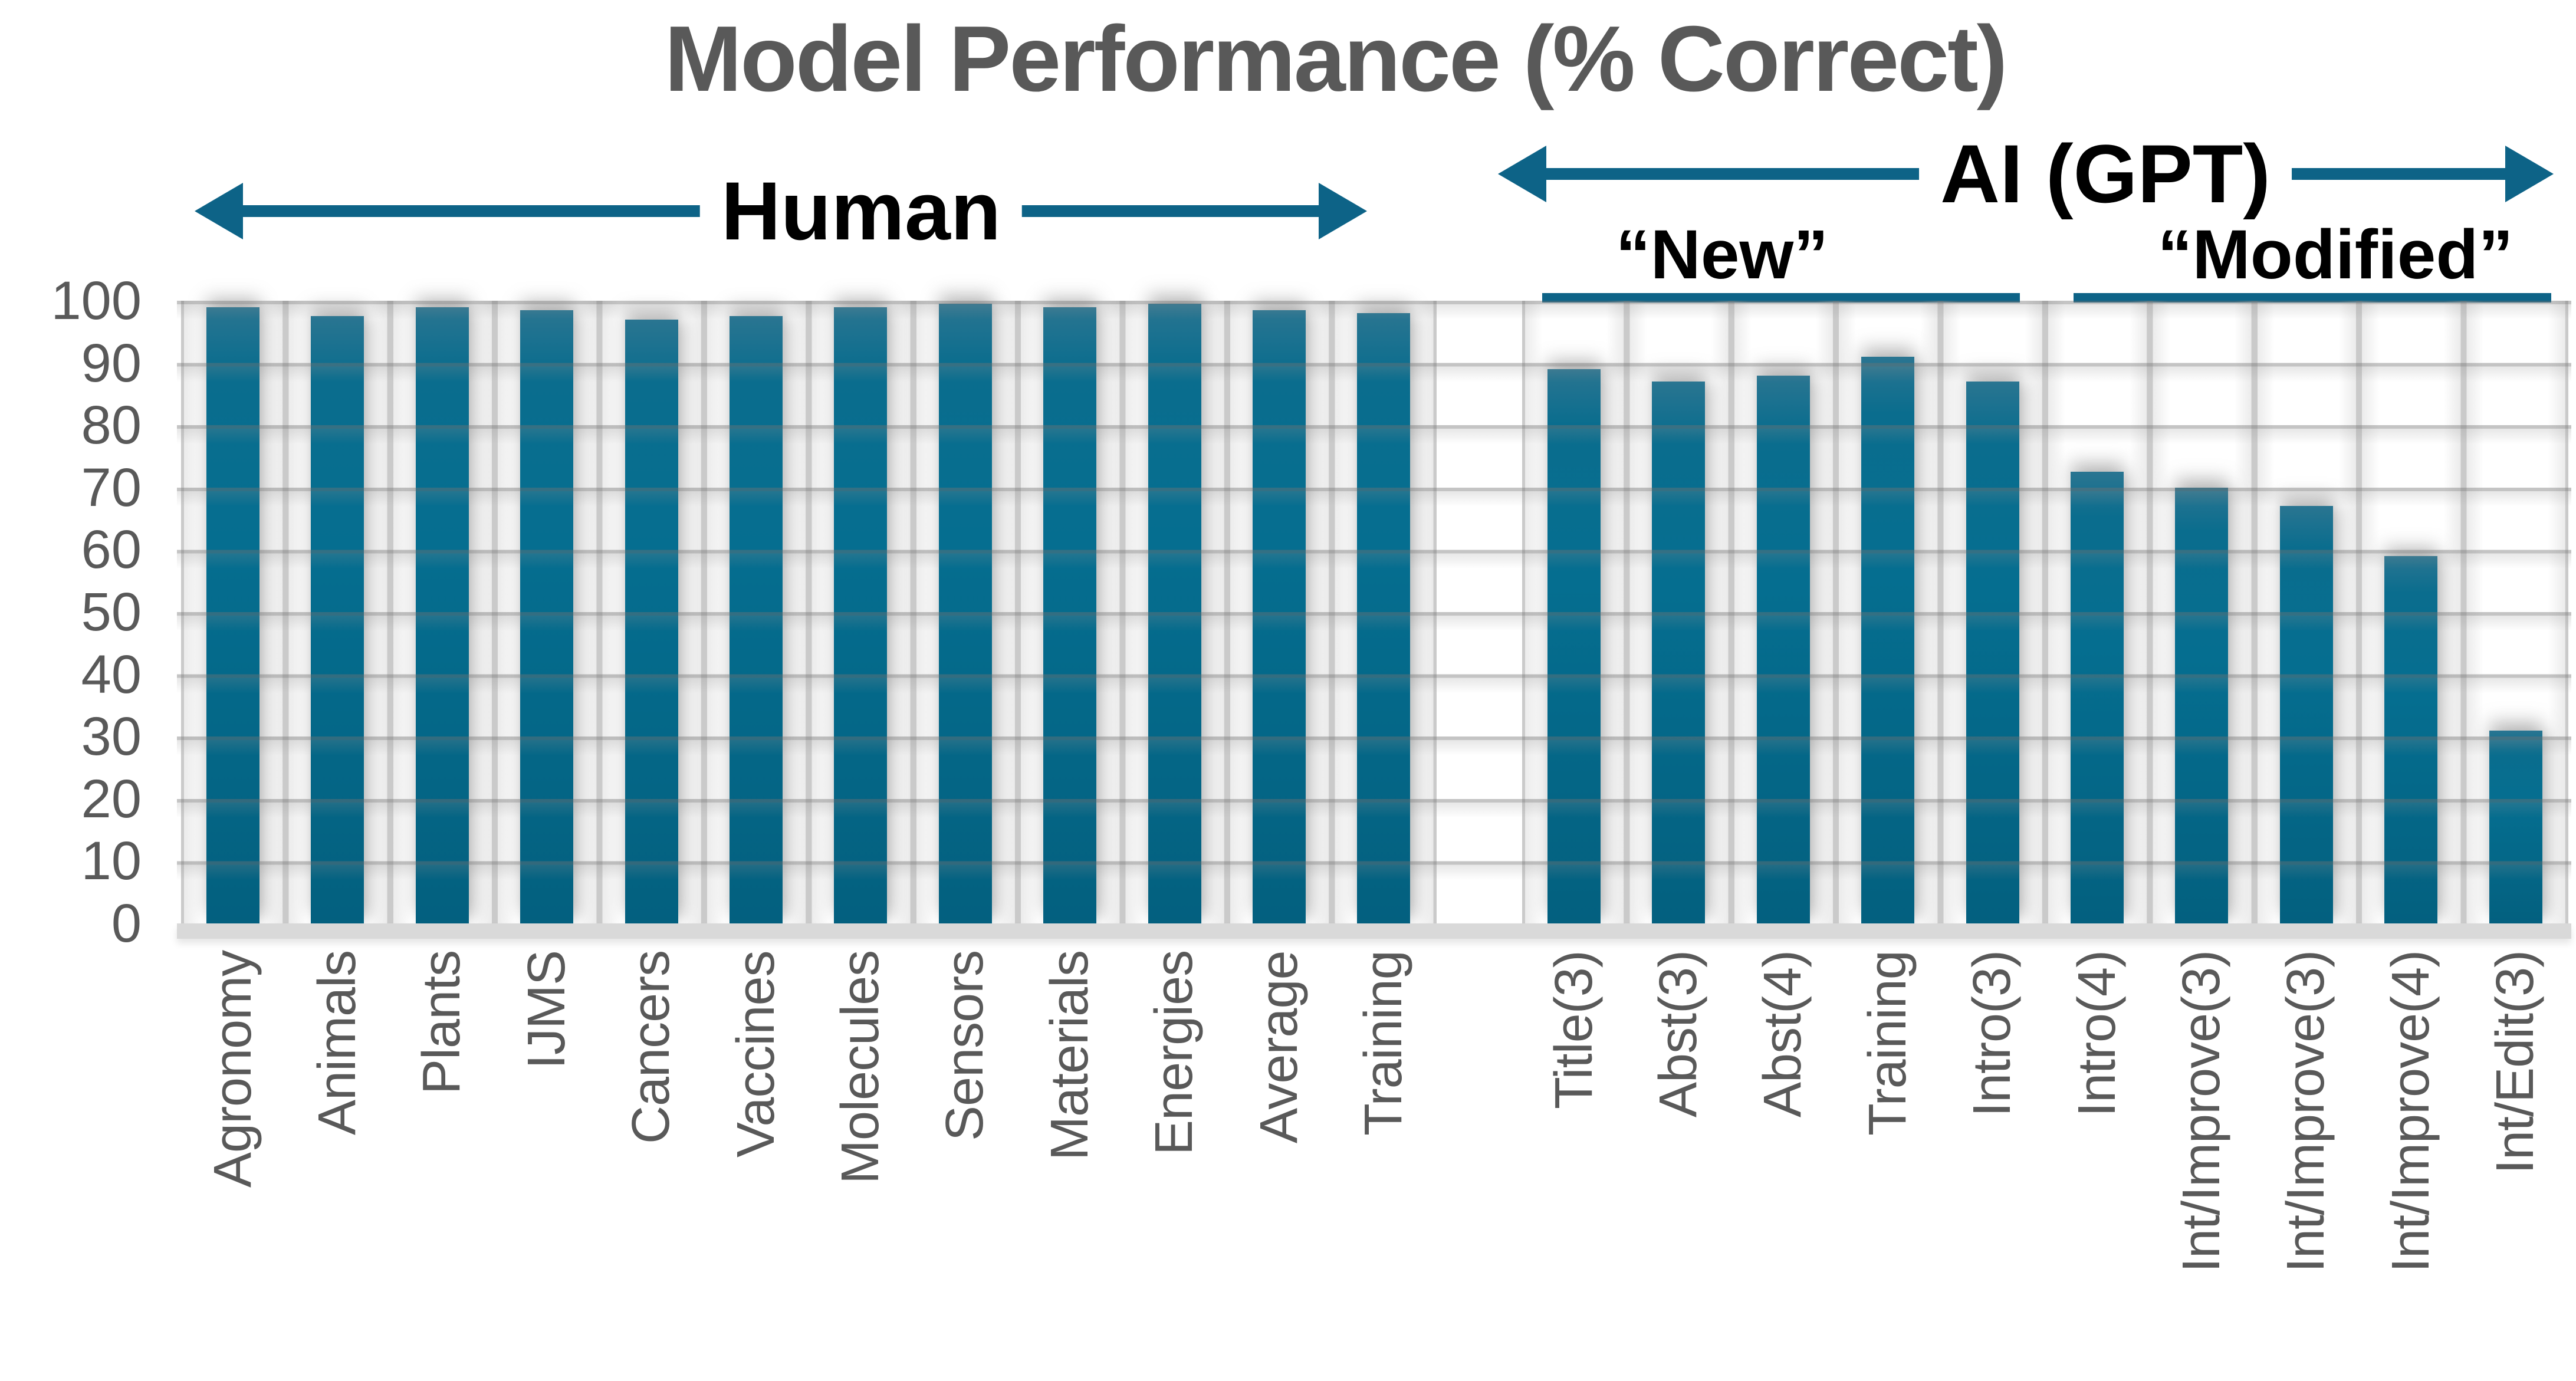 The image size is (2576, 1381). I want to click on x-axis-category-label: Average, so click(1279, 1047).